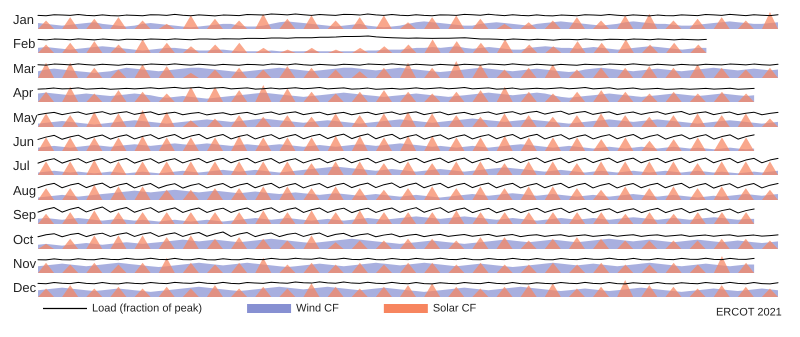 The width and height of the screenshot is (800, 337). Describe the element at coordinates (23, 92) in the screenshot. I see `chart-title: Apr` at that location.